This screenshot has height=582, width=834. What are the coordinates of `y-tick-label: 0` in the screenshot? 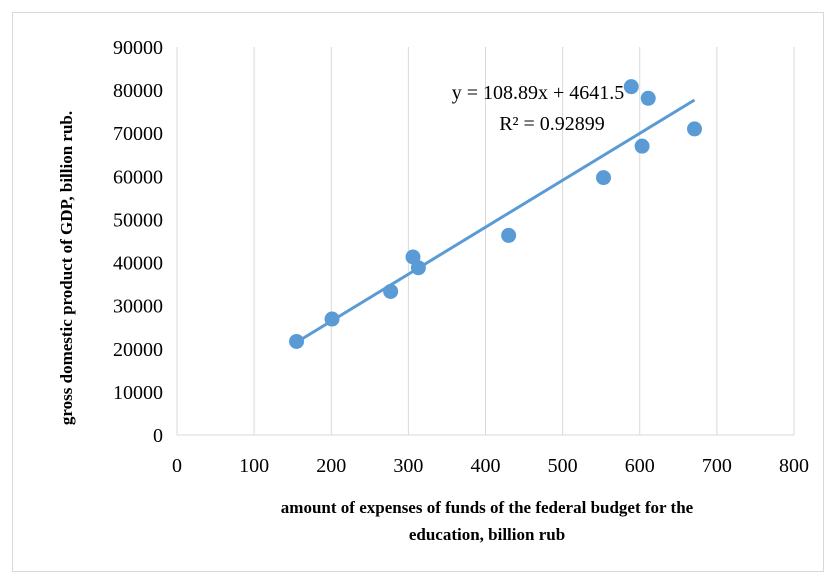 It's located at (158, 436).